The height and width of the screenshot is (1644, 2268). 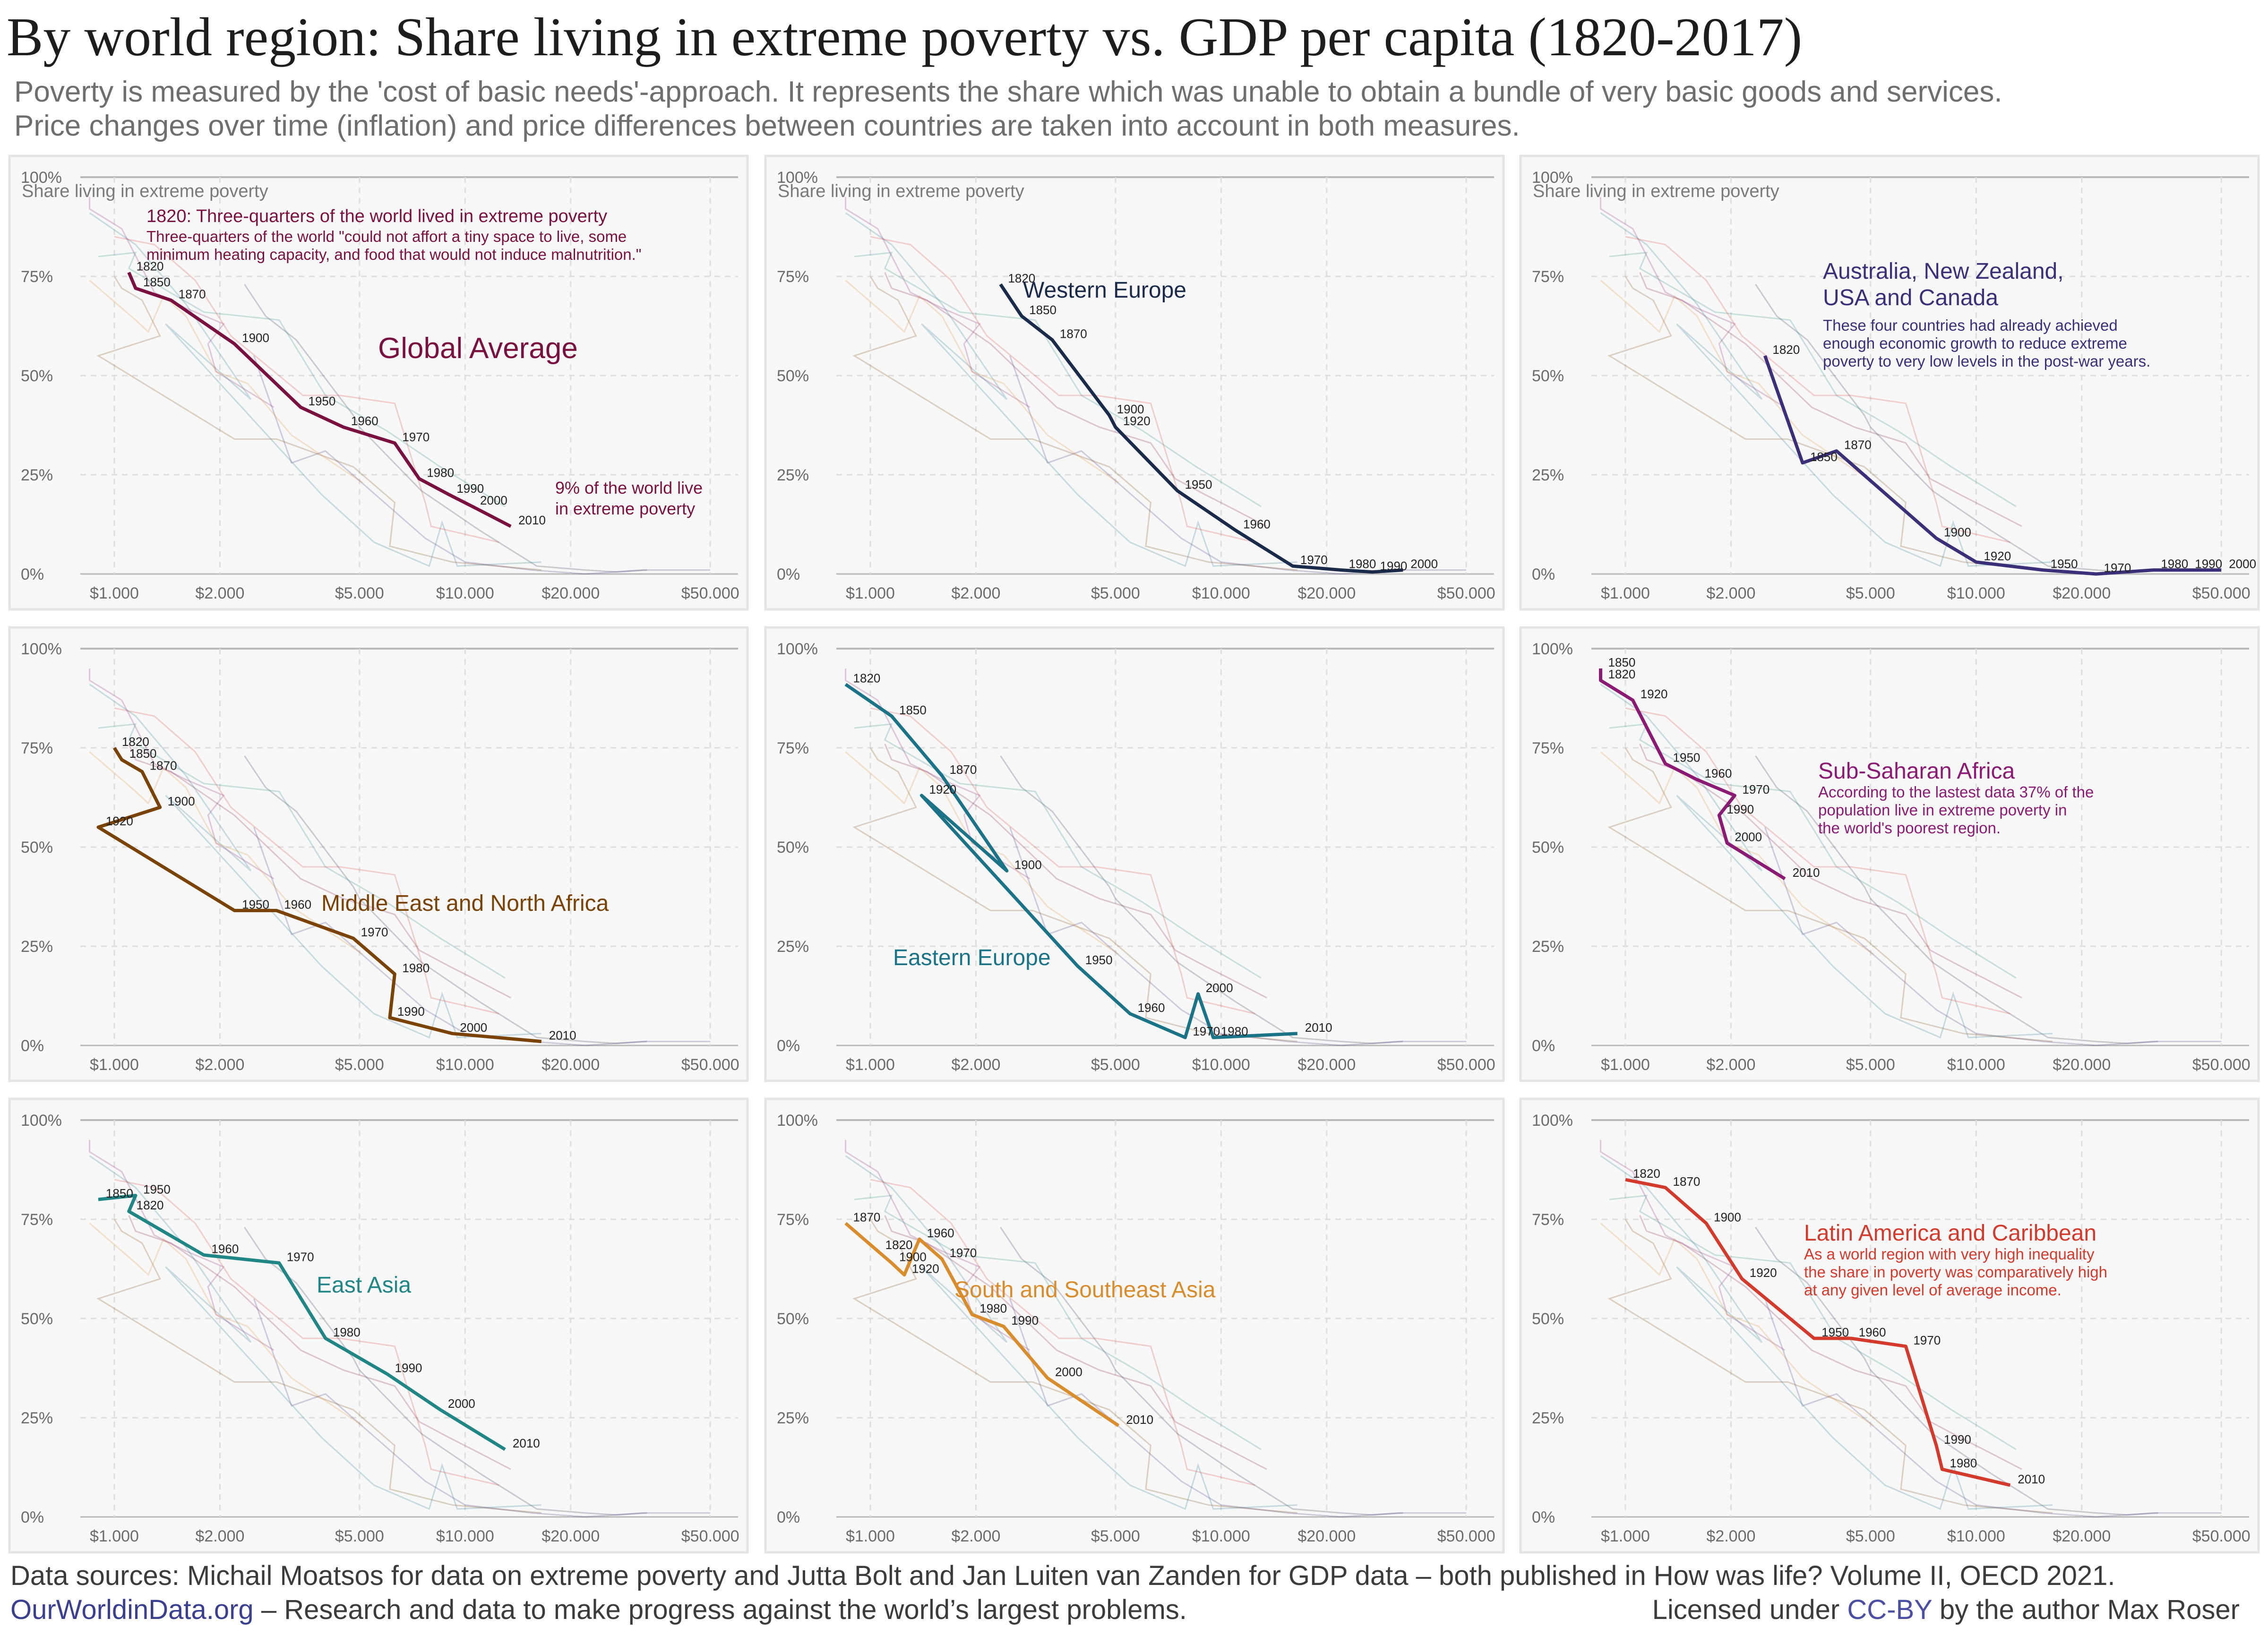 What do you see at coordinates (465, 903) in the screenshot?
I see `series-title: Middle East and North Africa` at bounding box center [465, 903].